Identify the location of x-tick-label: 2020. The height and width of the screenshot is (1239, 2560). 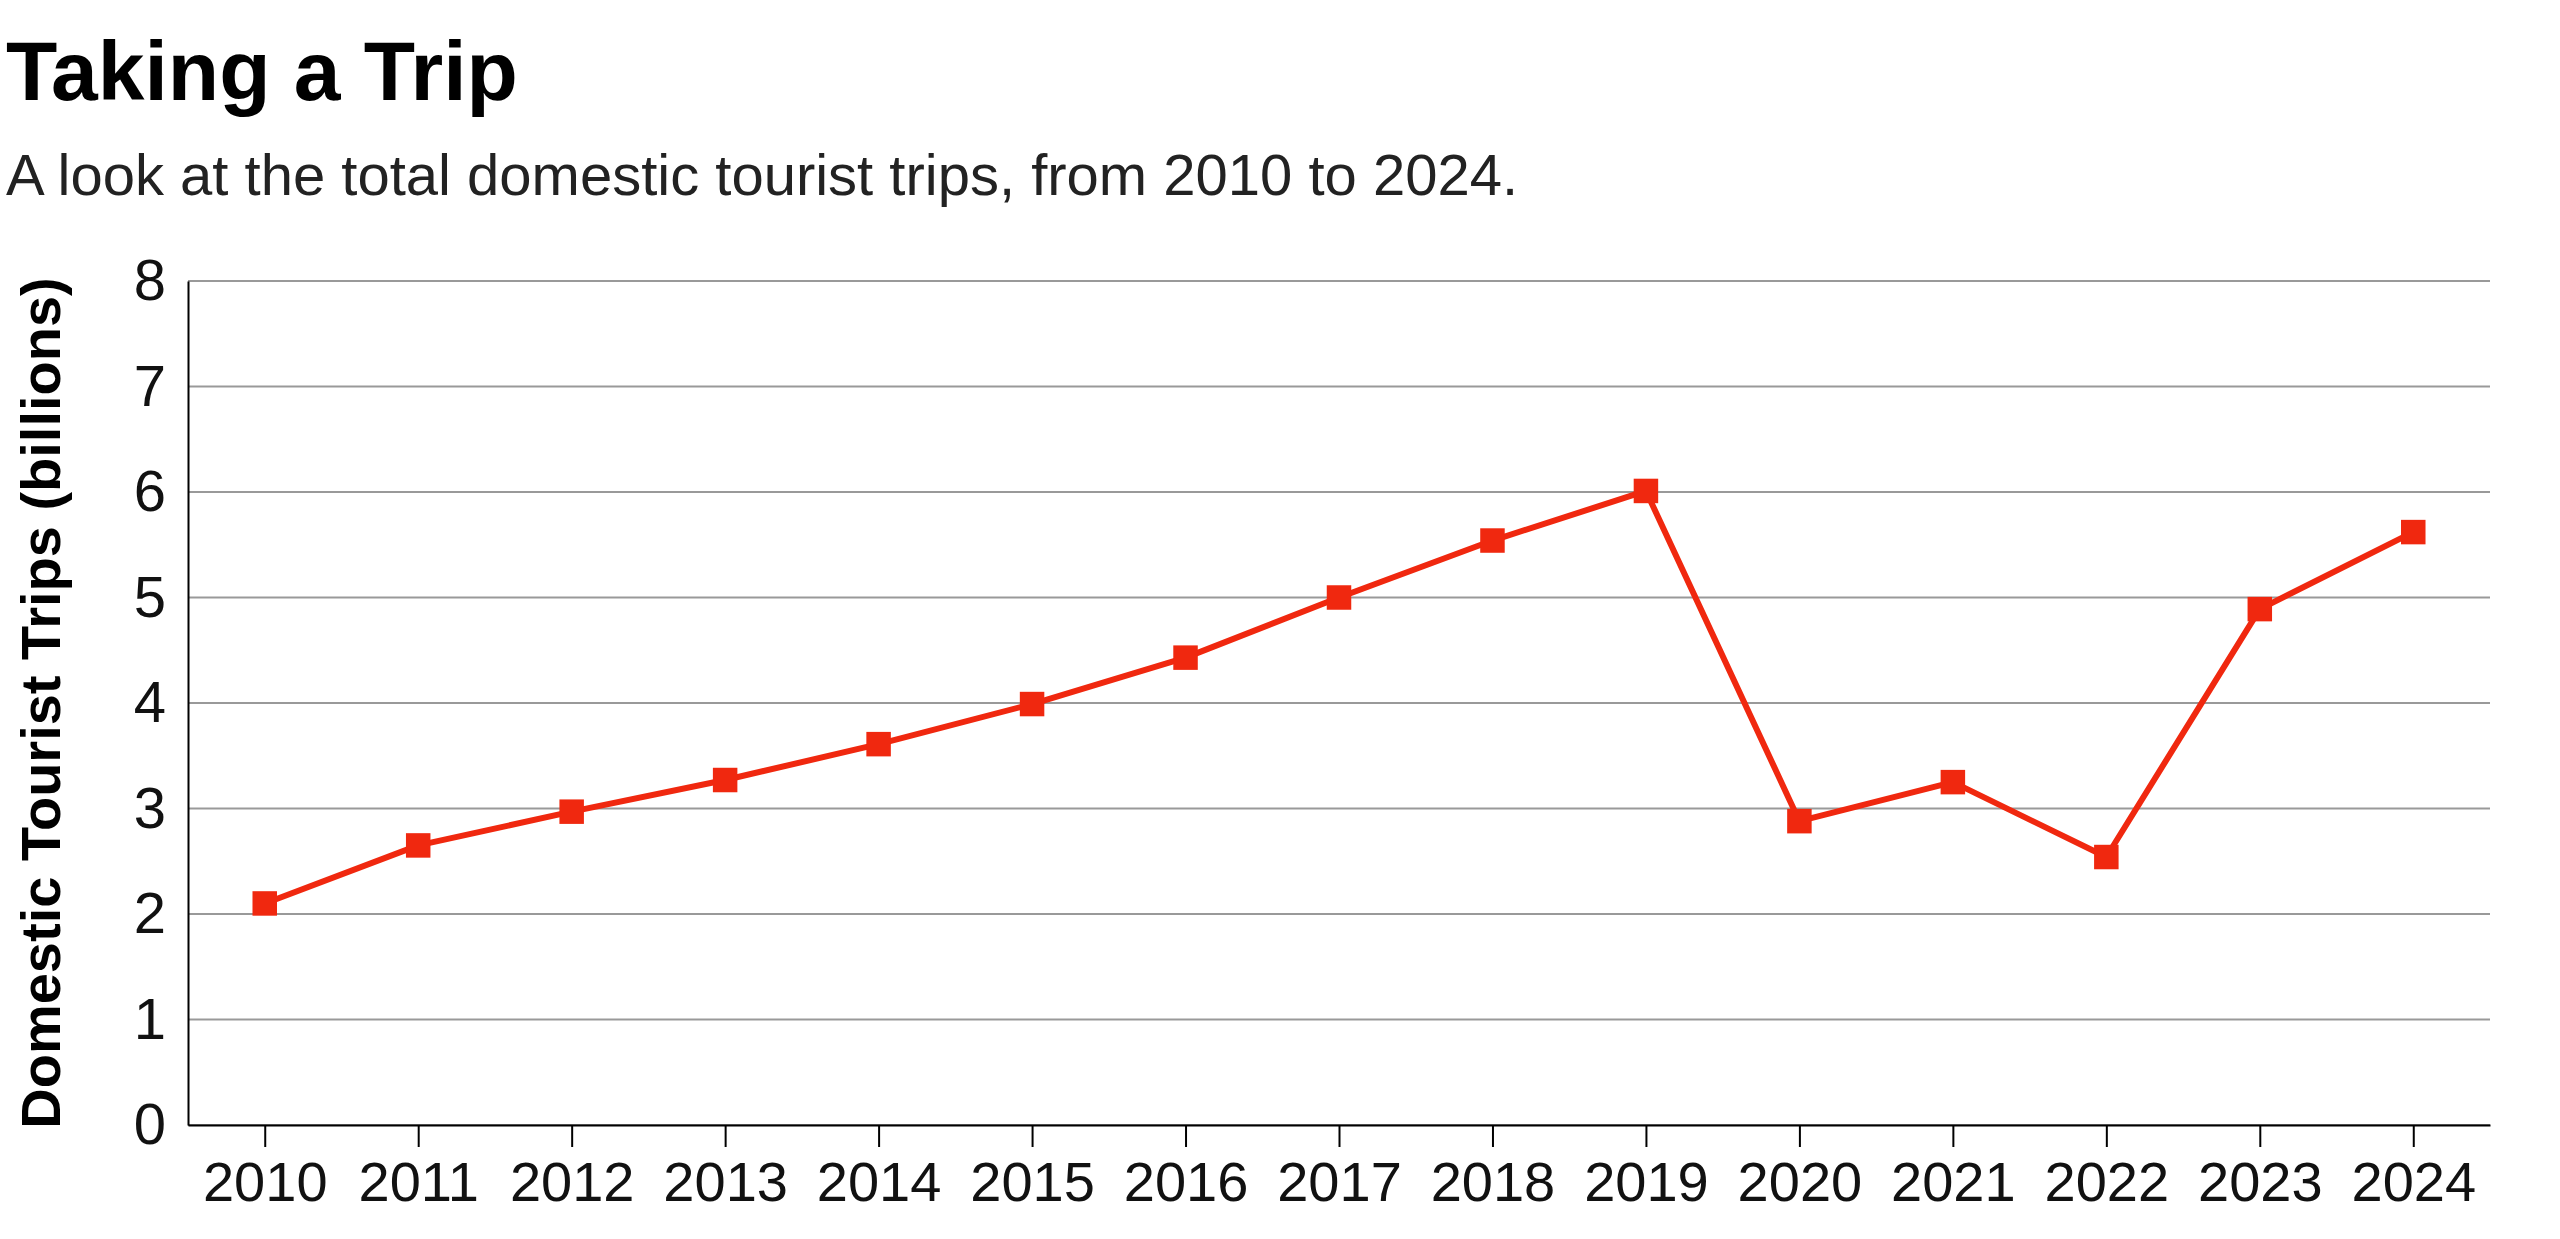
(1800, 1181).